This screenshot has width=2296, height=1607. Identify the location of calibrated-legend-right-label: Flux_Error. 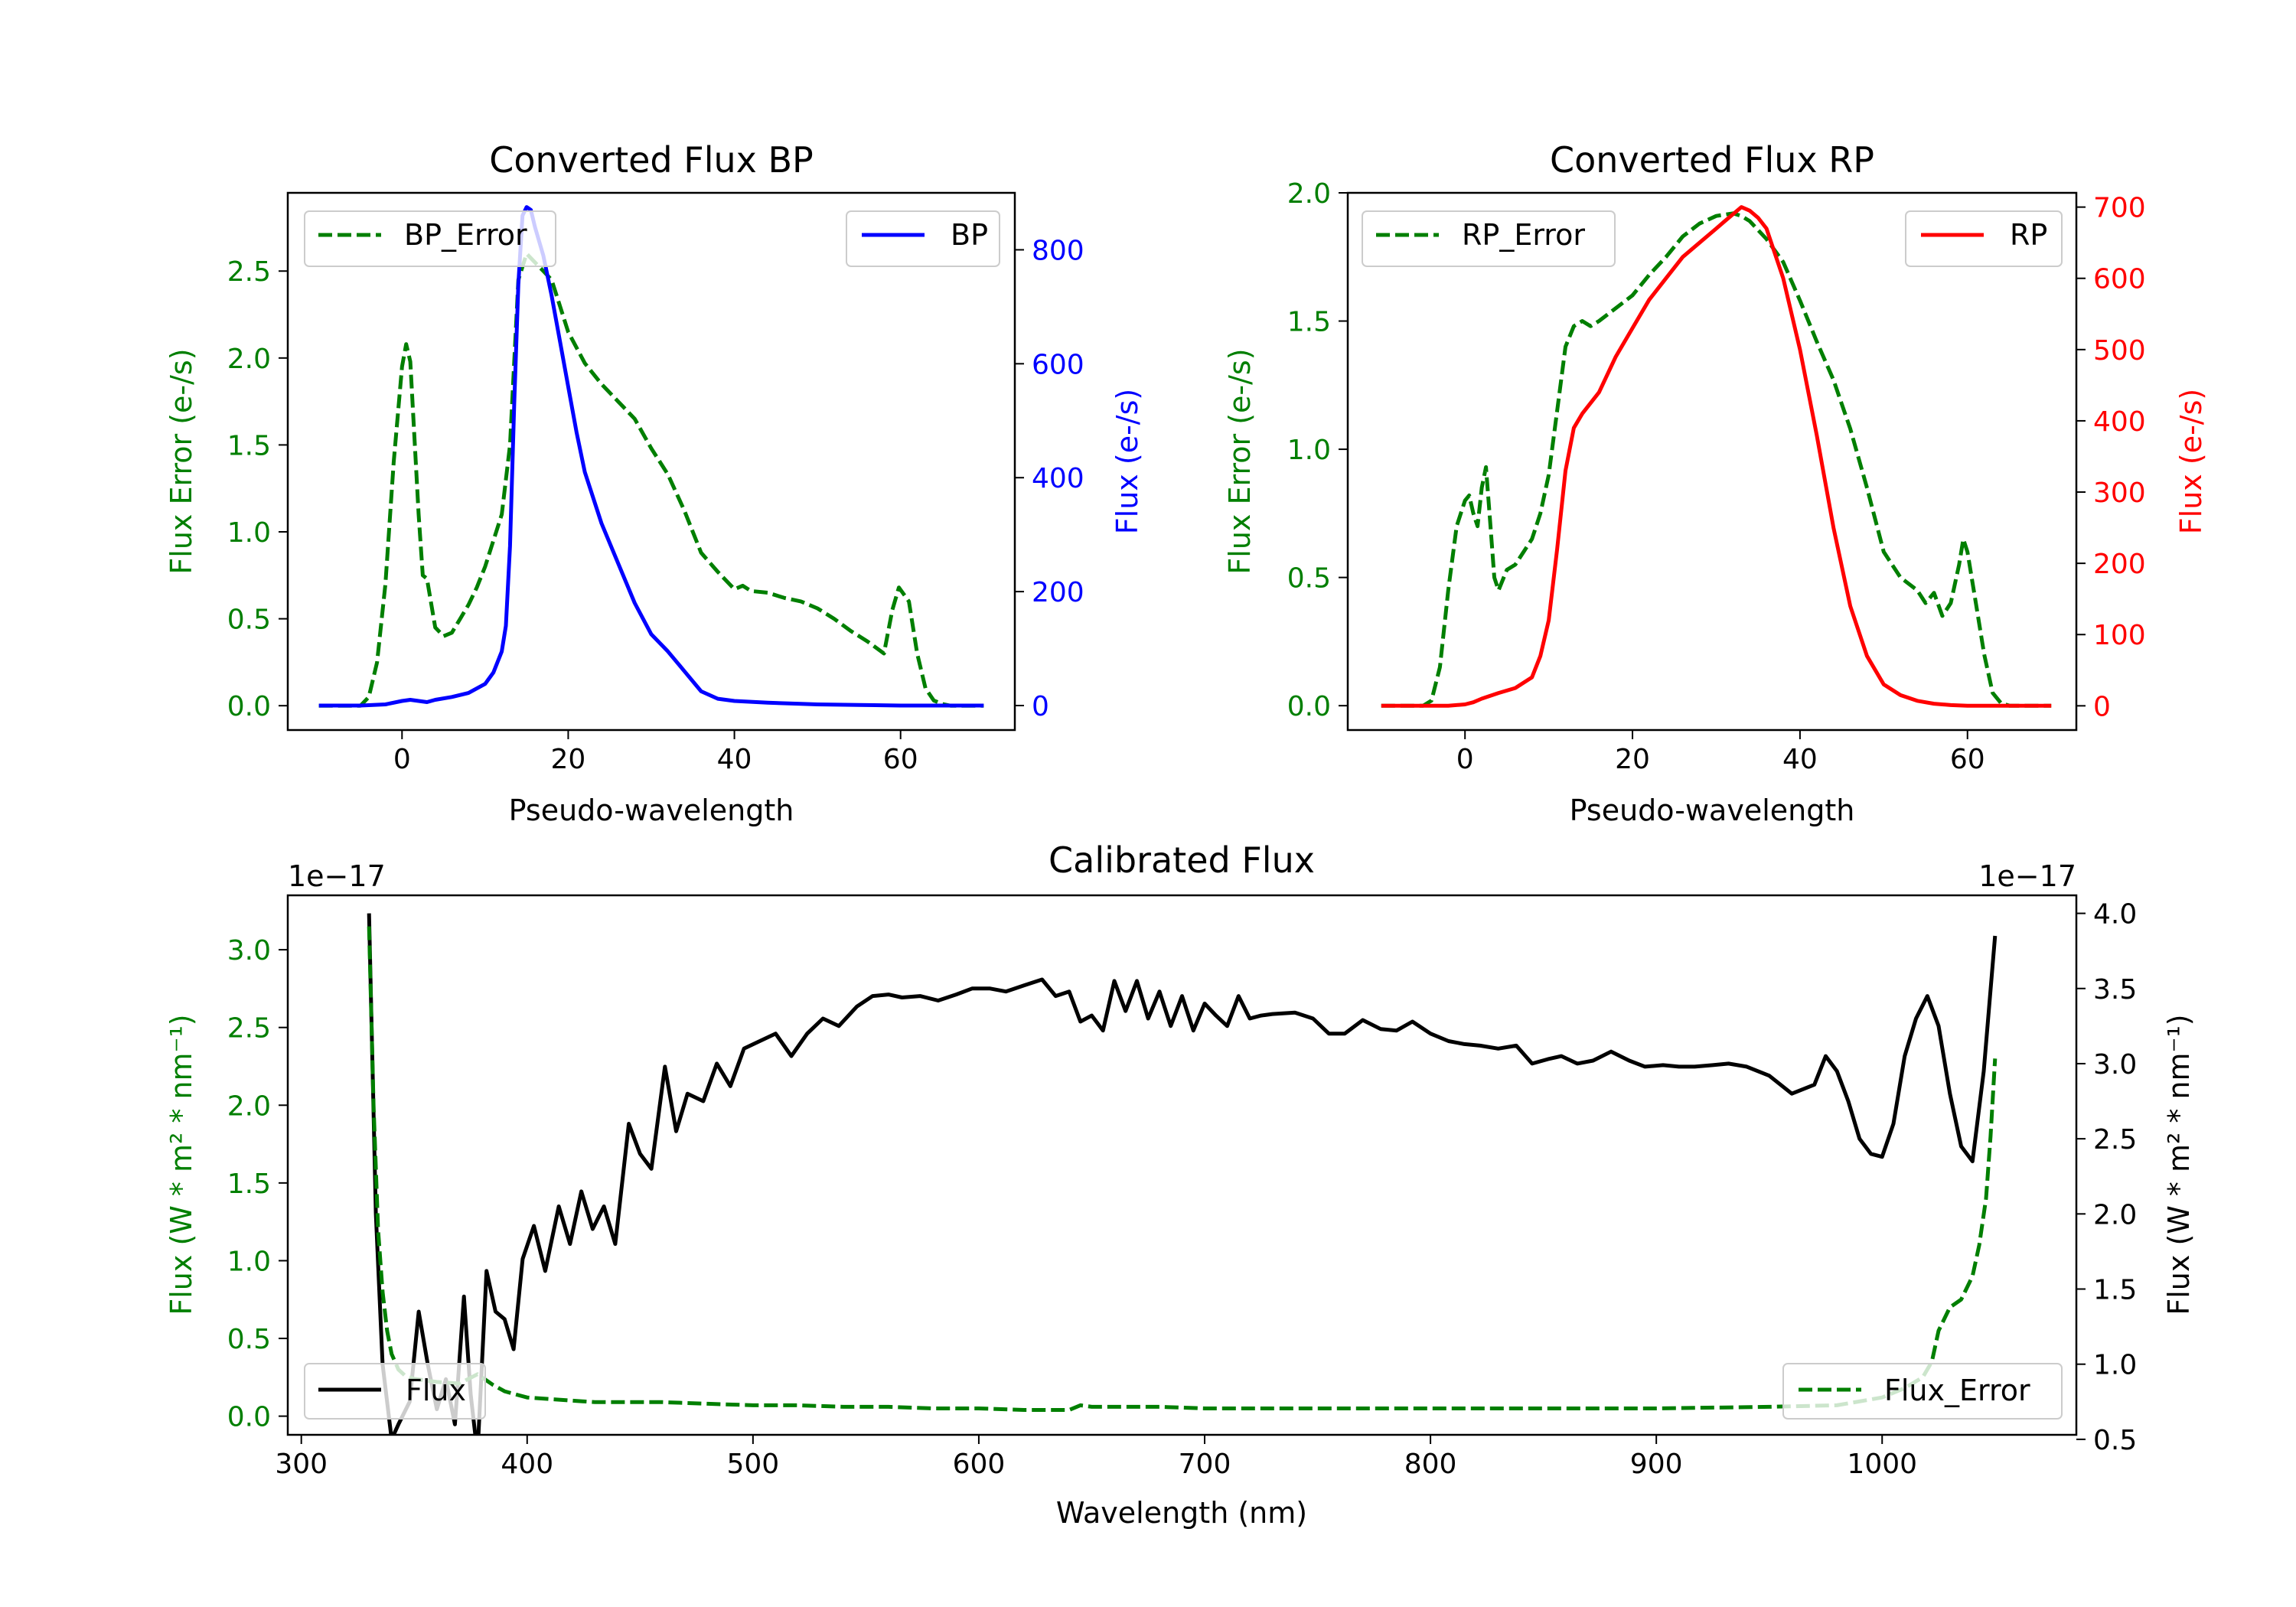
(1957, 1390).